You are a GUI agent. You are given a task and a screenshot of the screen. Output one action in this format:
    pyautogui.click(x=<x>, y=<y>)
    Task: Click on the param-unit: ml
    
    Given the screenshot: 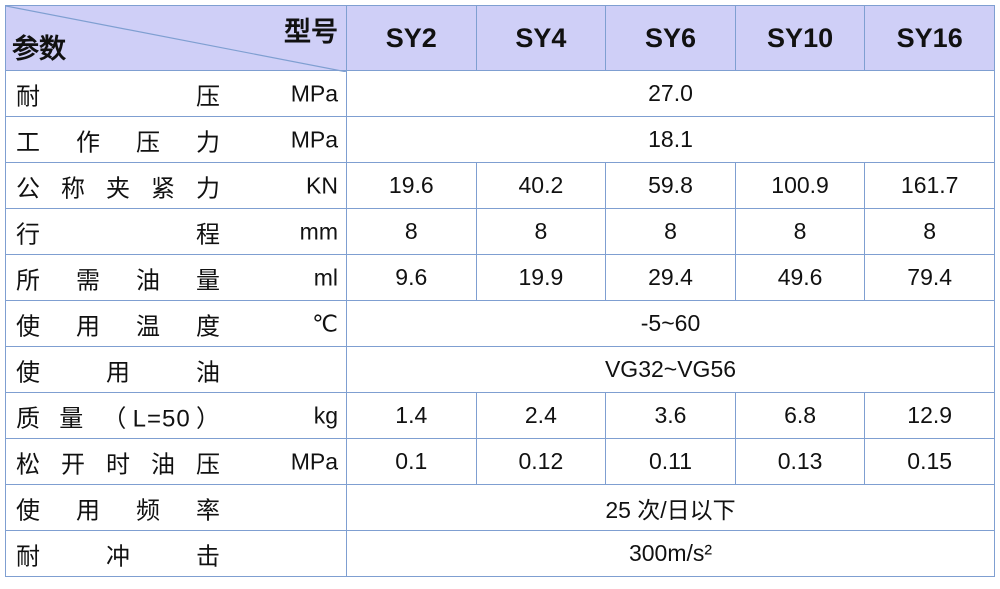 What is the action you would take?
    pyautogui.click(x=325, y=277)
    